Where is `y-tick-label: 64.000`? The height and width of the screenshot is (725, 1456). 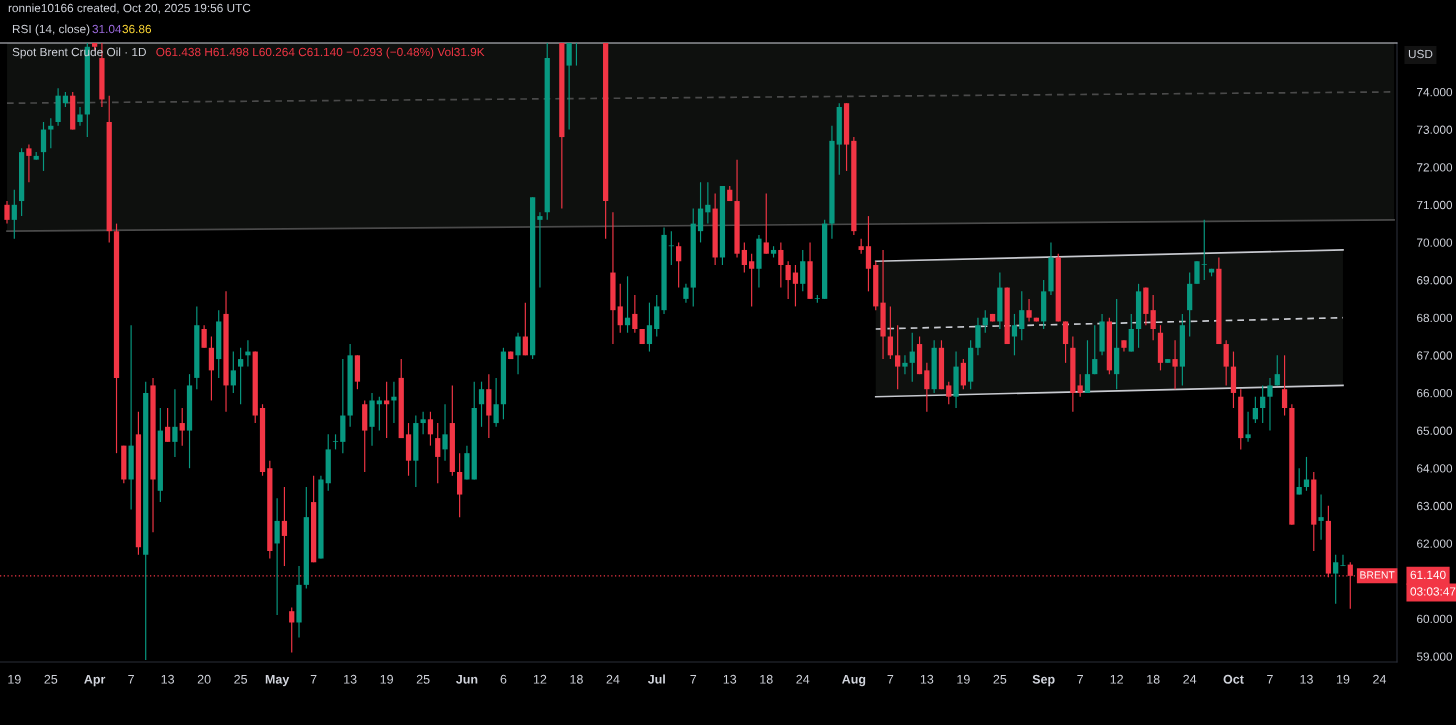 y-tick-label: 64.000 is located at coordinates (1435, 468).